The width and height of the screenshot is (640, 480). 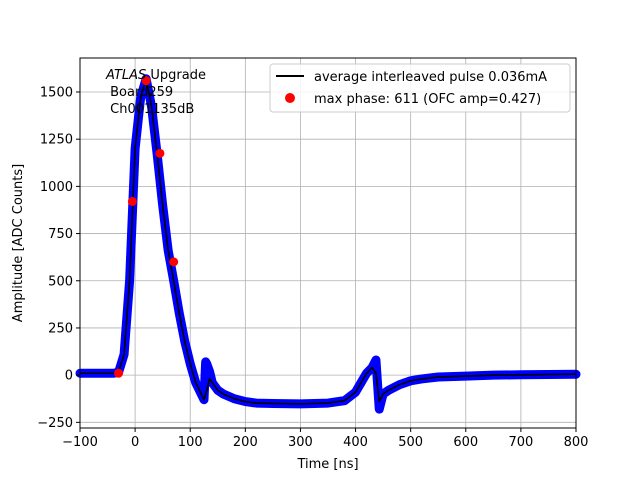 I want to click on x-tick-label: 200, so click(x=245, y=442).